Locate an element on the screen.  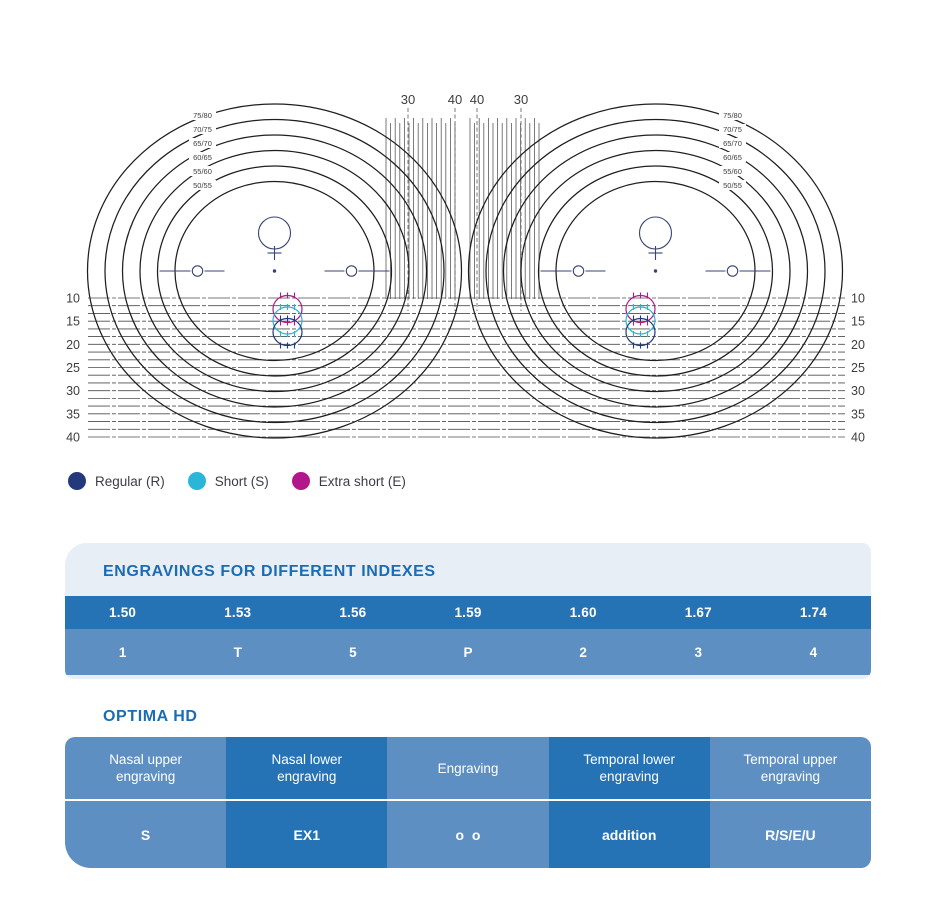
short-color-dot is located at coordinates (196, 481).